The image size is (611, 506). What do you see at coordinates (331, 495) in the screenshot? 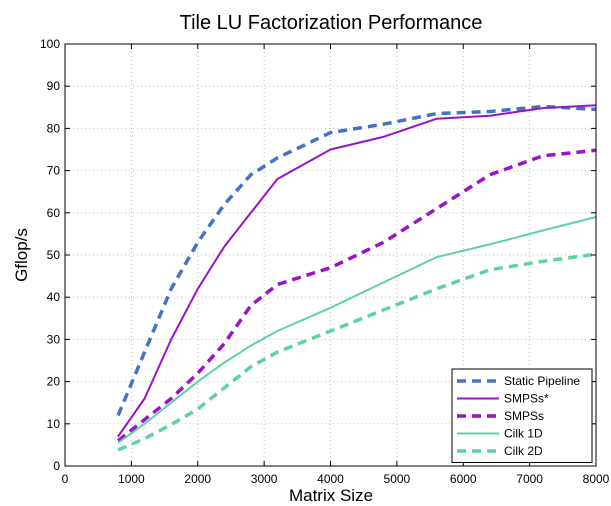
I see `x-axis-label: Matrix Size` at bounding box center [331, 495].